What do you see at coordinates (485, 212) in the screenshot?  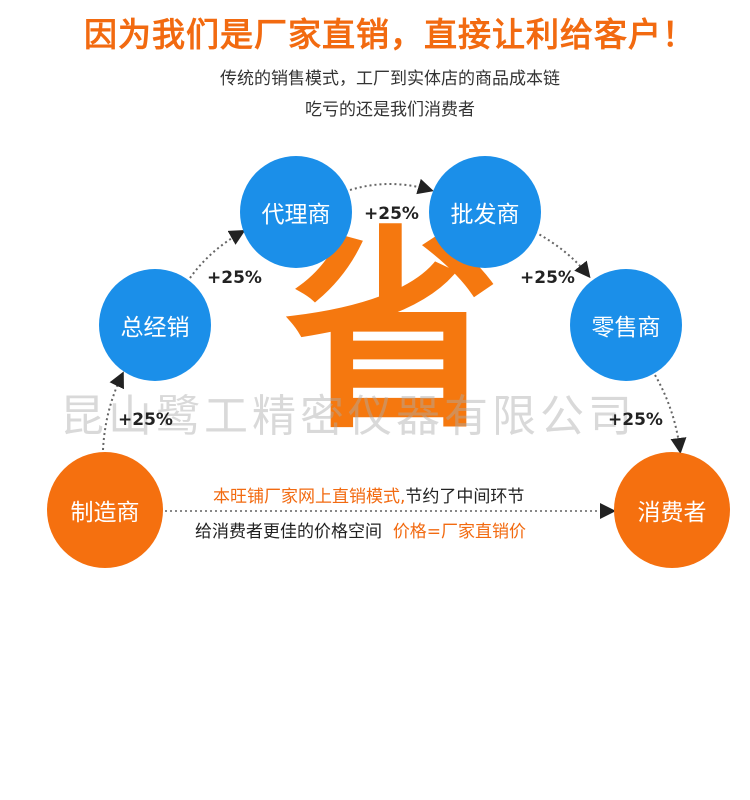 I see `node-wholesaler: 批发商` at bounding box center [485, 212].